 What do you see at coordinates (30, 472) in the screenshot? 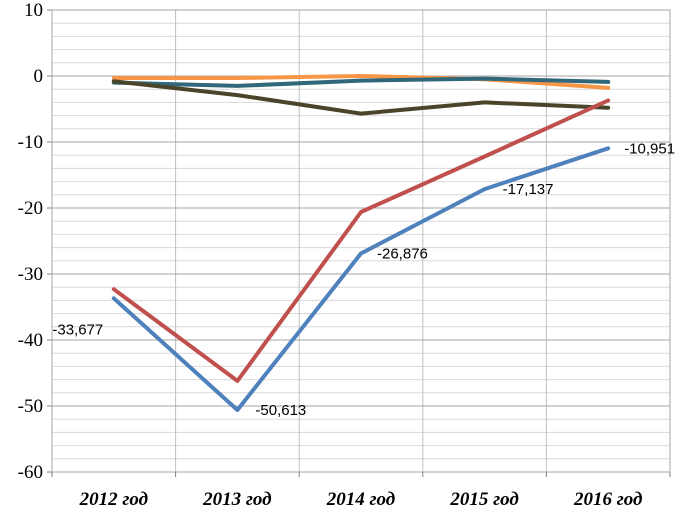
I see `y-tick-label: -60` at bounding box center [30, 472].